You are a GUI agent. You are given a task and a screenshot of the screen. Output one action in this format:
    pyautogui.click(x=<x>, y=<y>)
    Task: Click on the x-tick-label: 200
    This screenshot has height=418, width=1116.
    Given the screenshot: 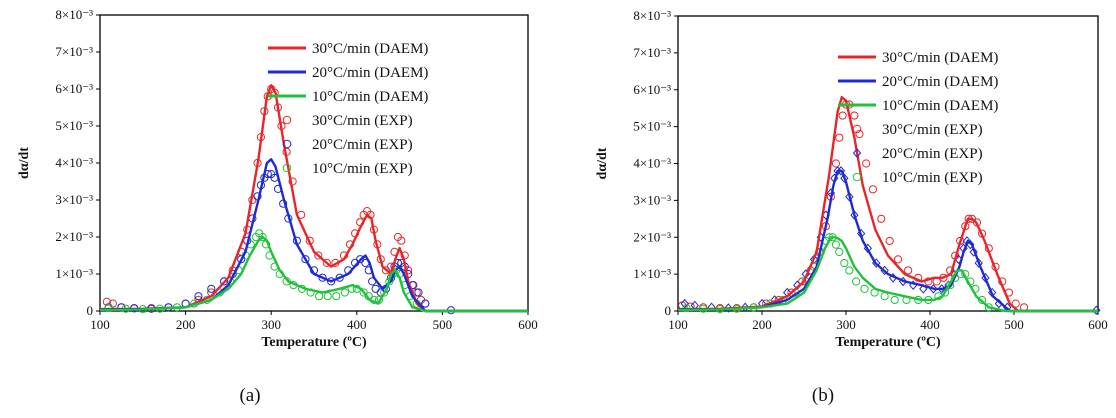 What is the action you would take?
    pyautogui.click(x=762, y=324)
    